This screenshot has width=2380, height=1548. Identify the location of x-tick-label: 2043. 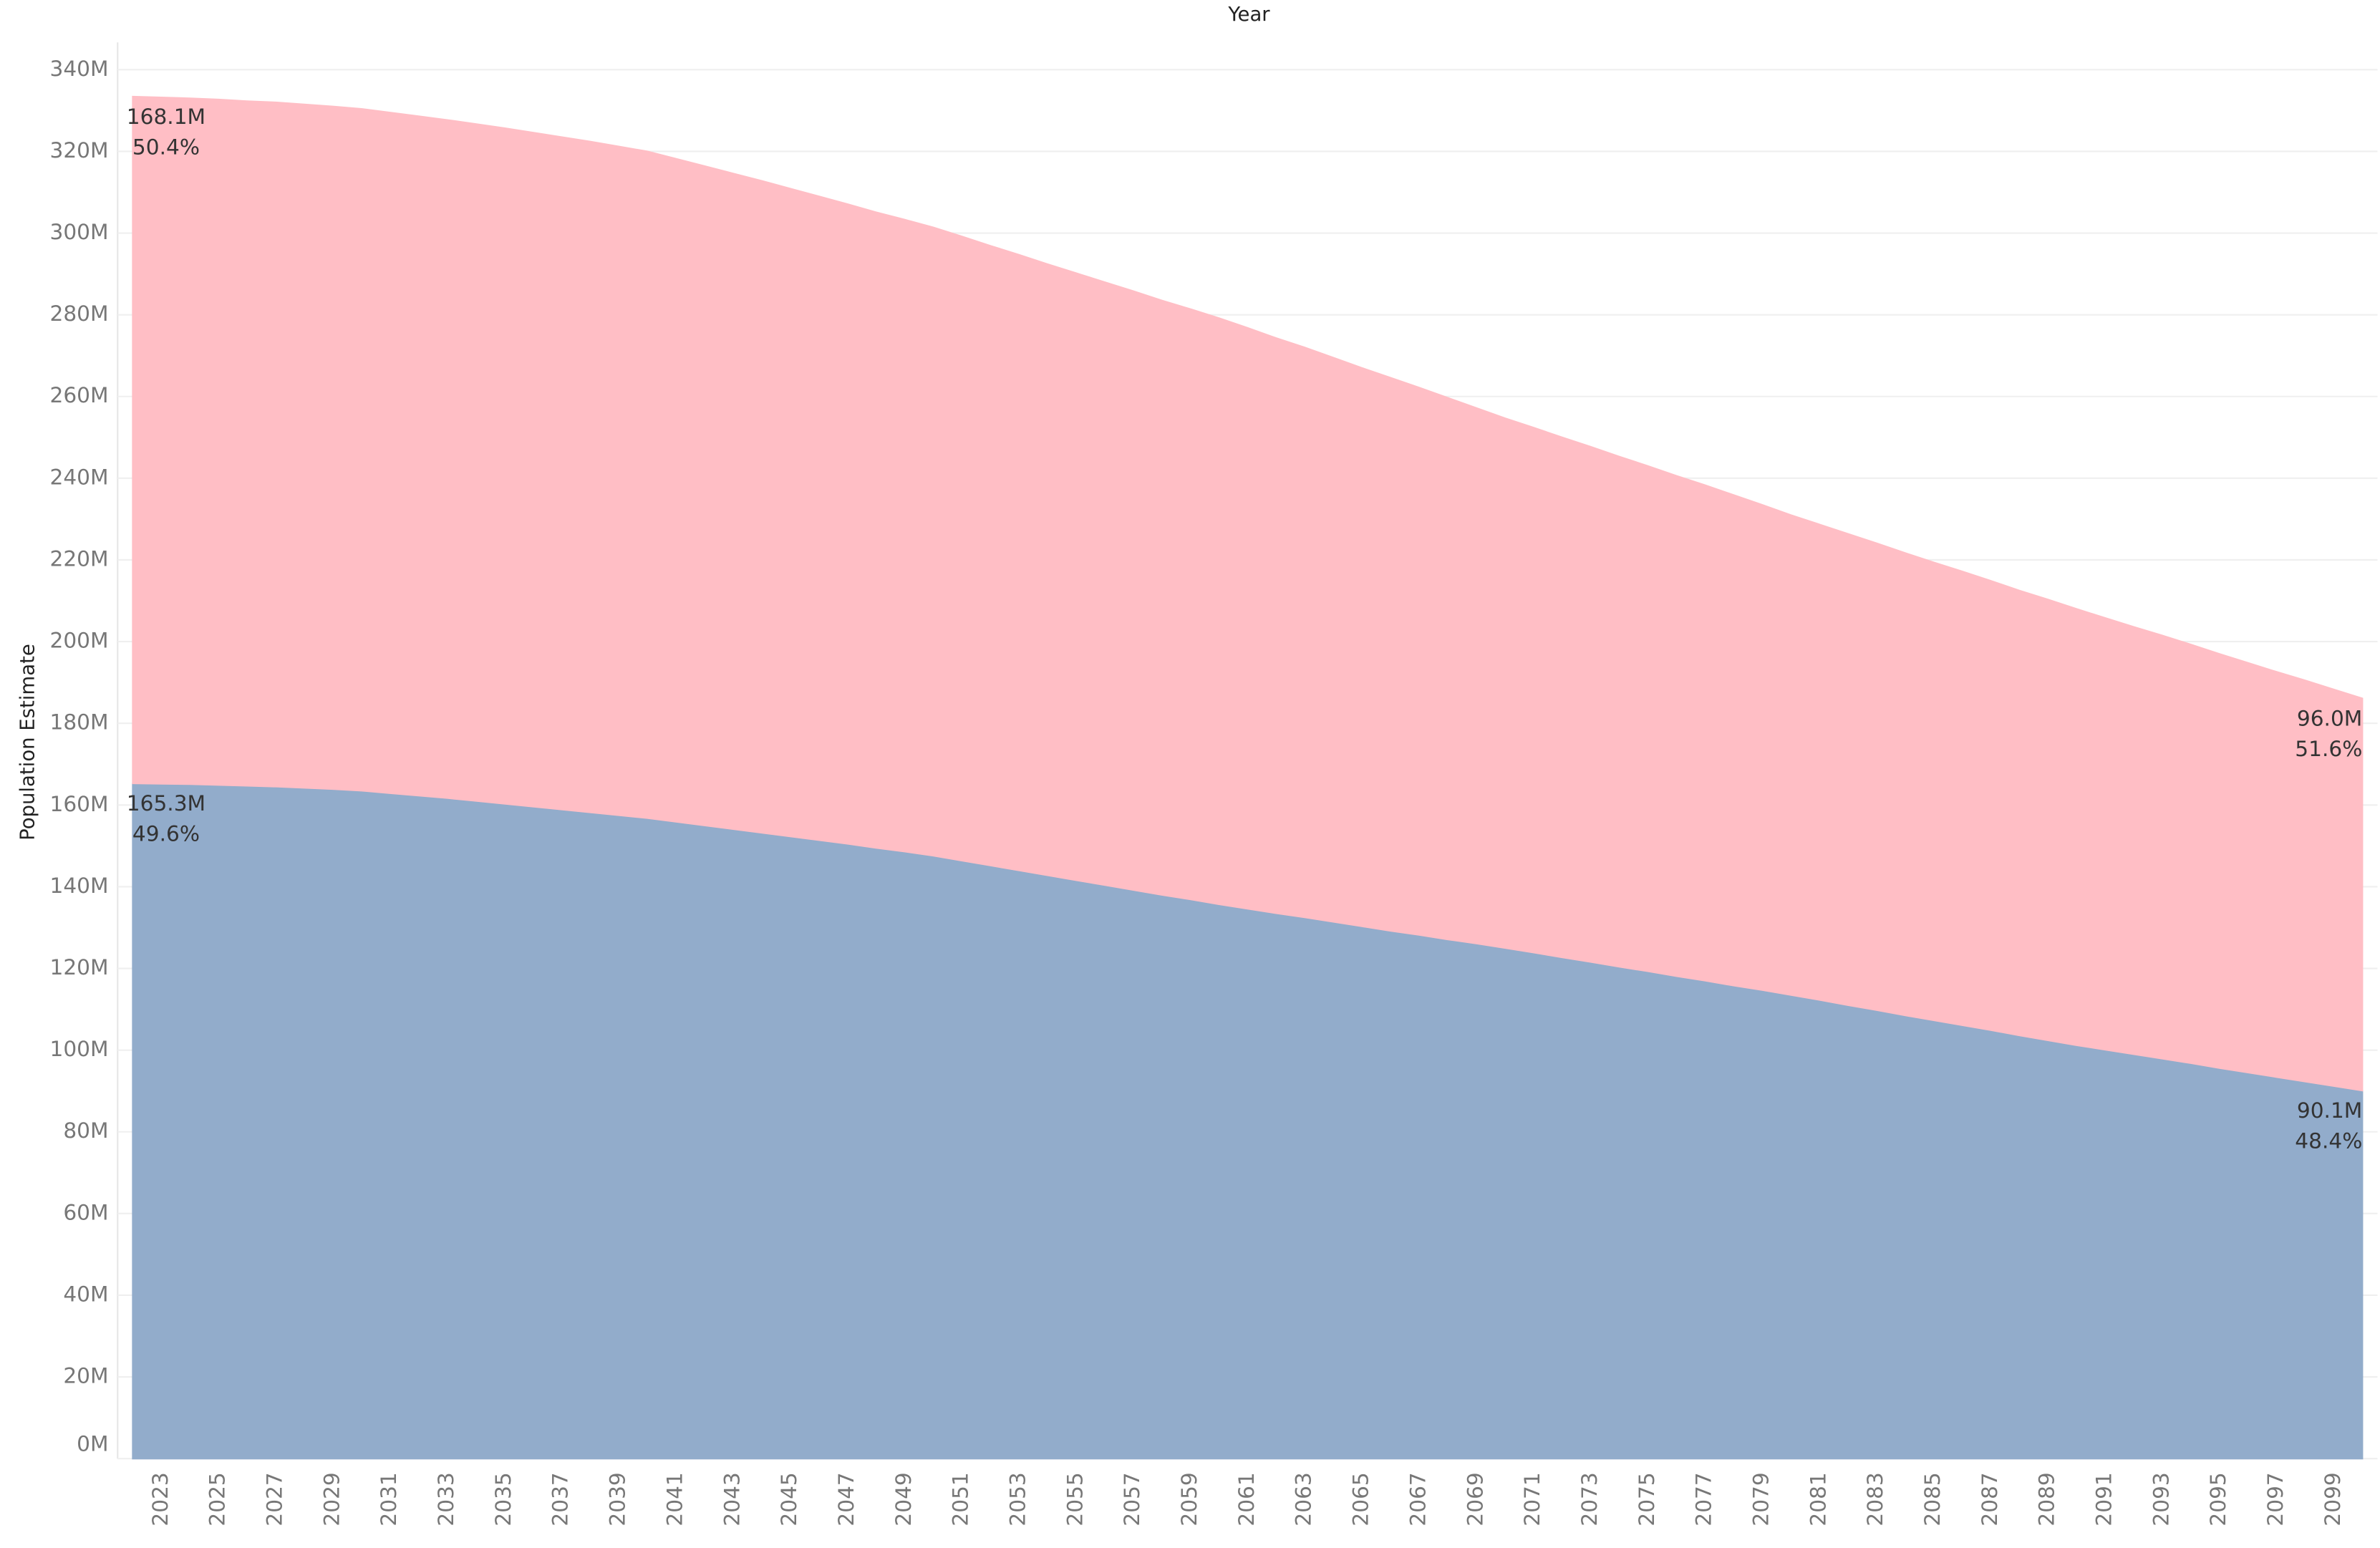
(732, 1499).